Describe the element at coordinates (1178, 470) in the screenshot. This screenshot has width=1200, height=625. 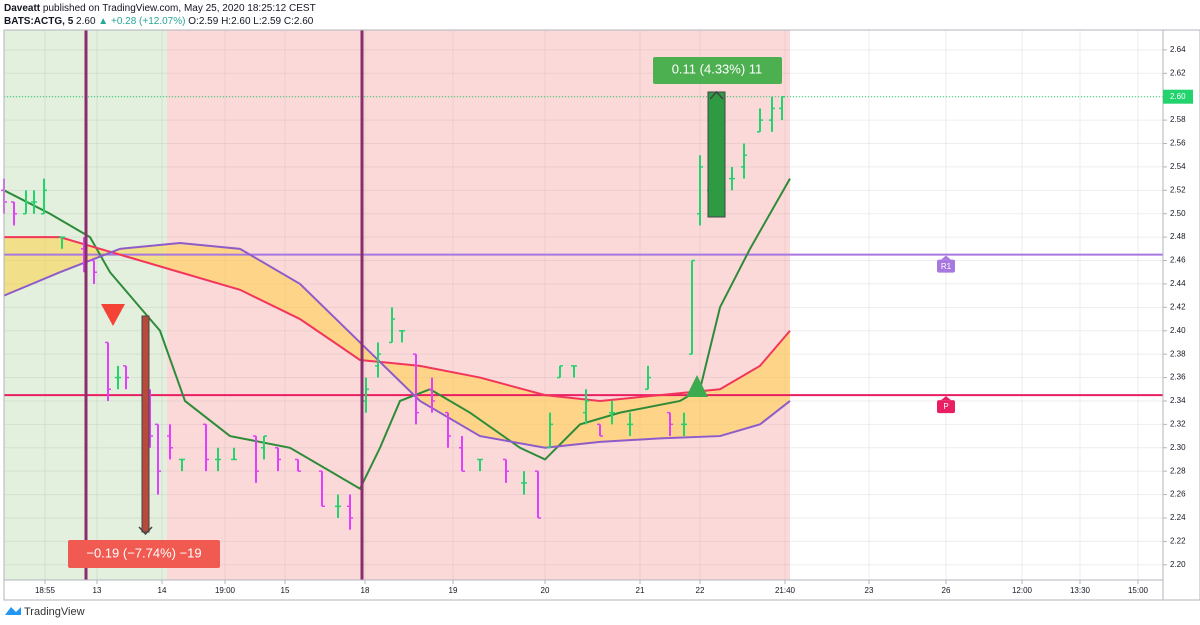
I see `y-tick-label: 2.28` at that location.